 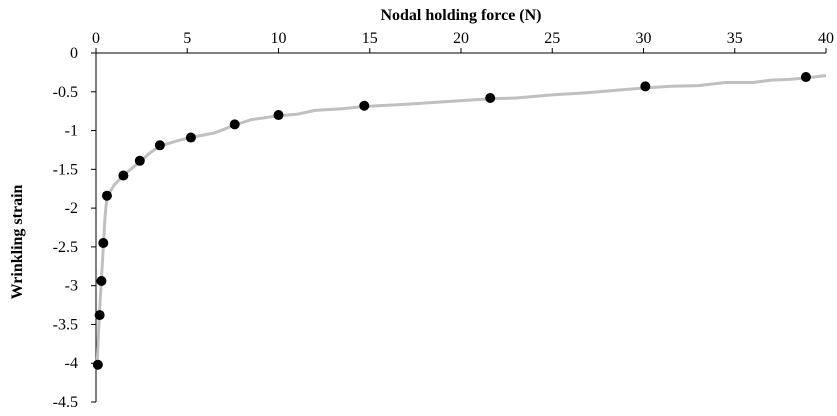 I want to click on x-tick-label: 35, so click(x=735, y=38).